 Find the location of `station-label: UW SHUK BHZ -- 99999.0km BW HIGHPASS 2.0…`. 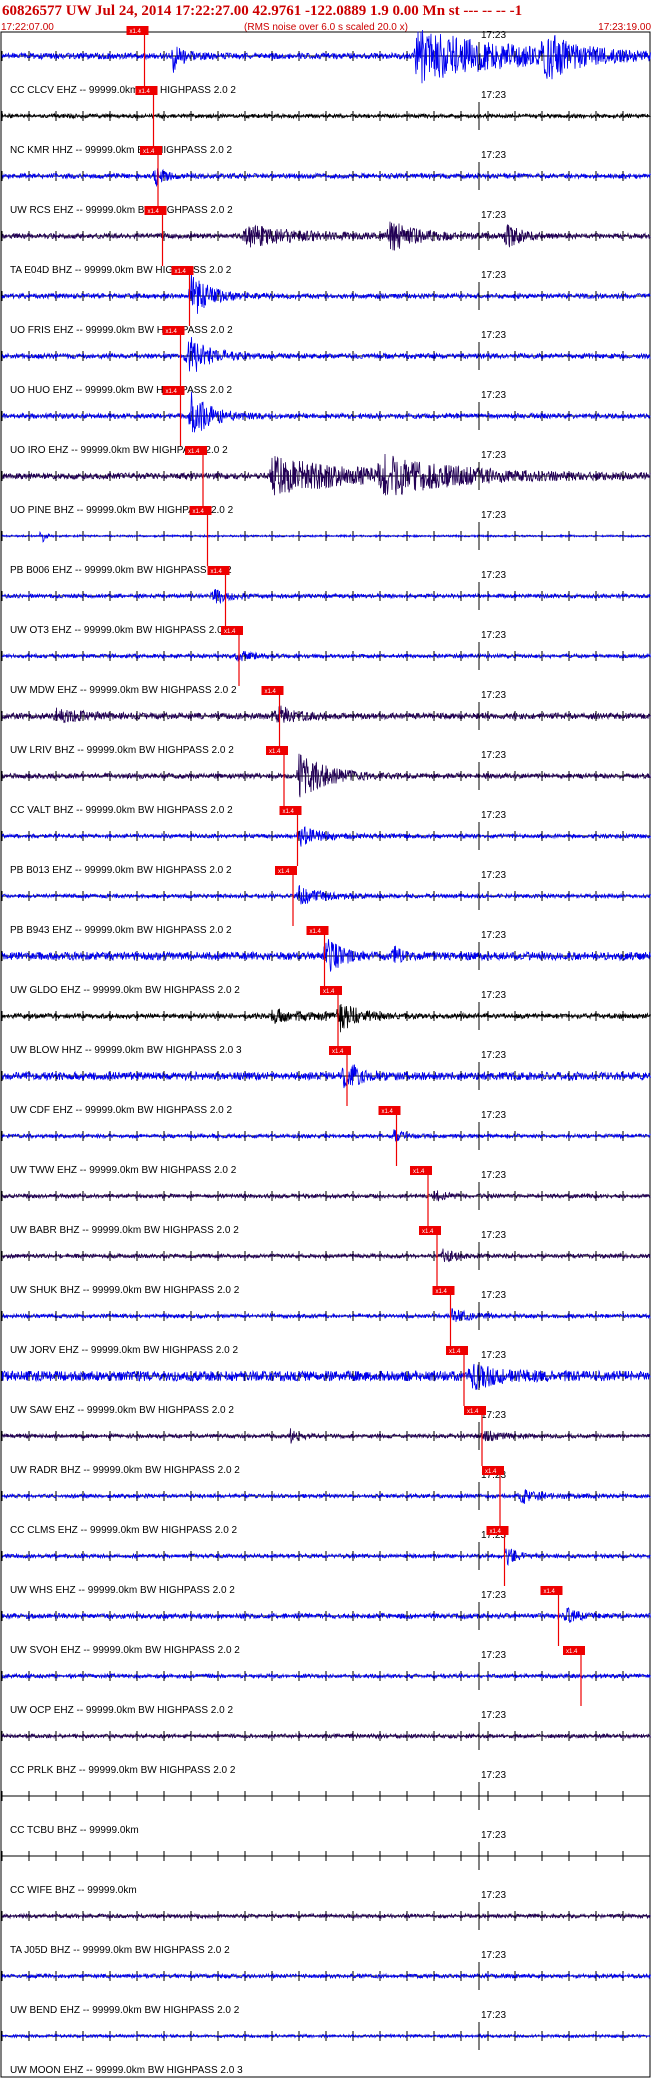

station-label: UW SHUK BHZ -- 99999.0km BW HIGHPASS 2.0… is located at coordinates (125, 1290).